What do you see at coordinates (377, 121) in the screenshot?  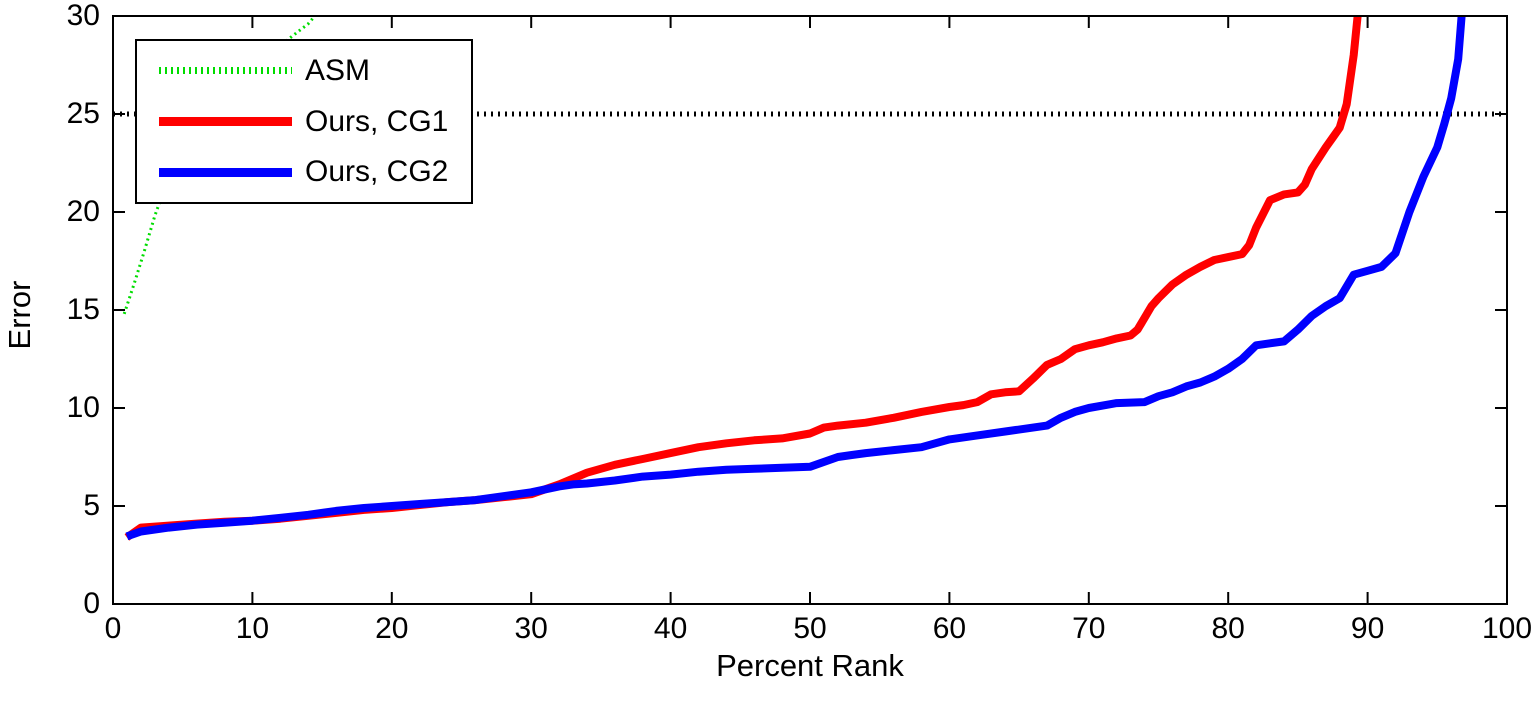 I see `legend-label-ours-cg1: Ours, CG1` at bounding box center [377, 121].